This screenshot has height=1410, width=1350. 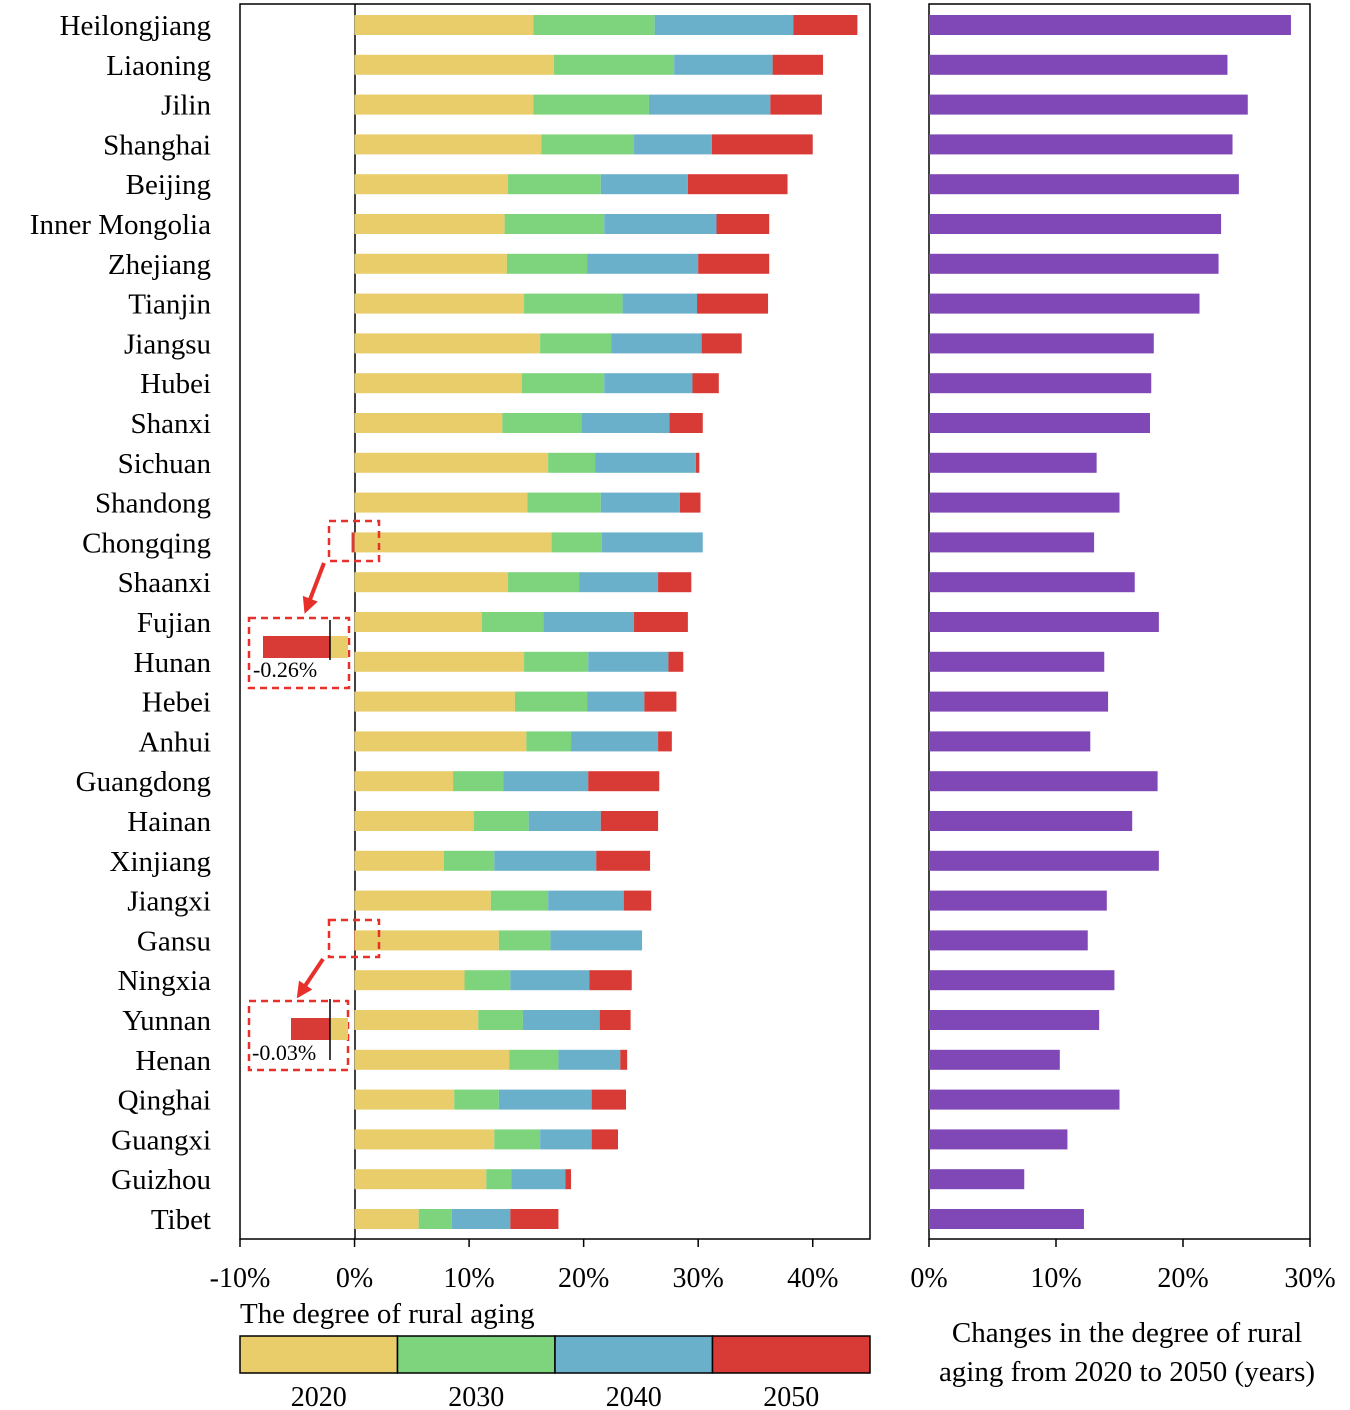 I want to click on bar-gansu-2040, so click(x=596, y=940).